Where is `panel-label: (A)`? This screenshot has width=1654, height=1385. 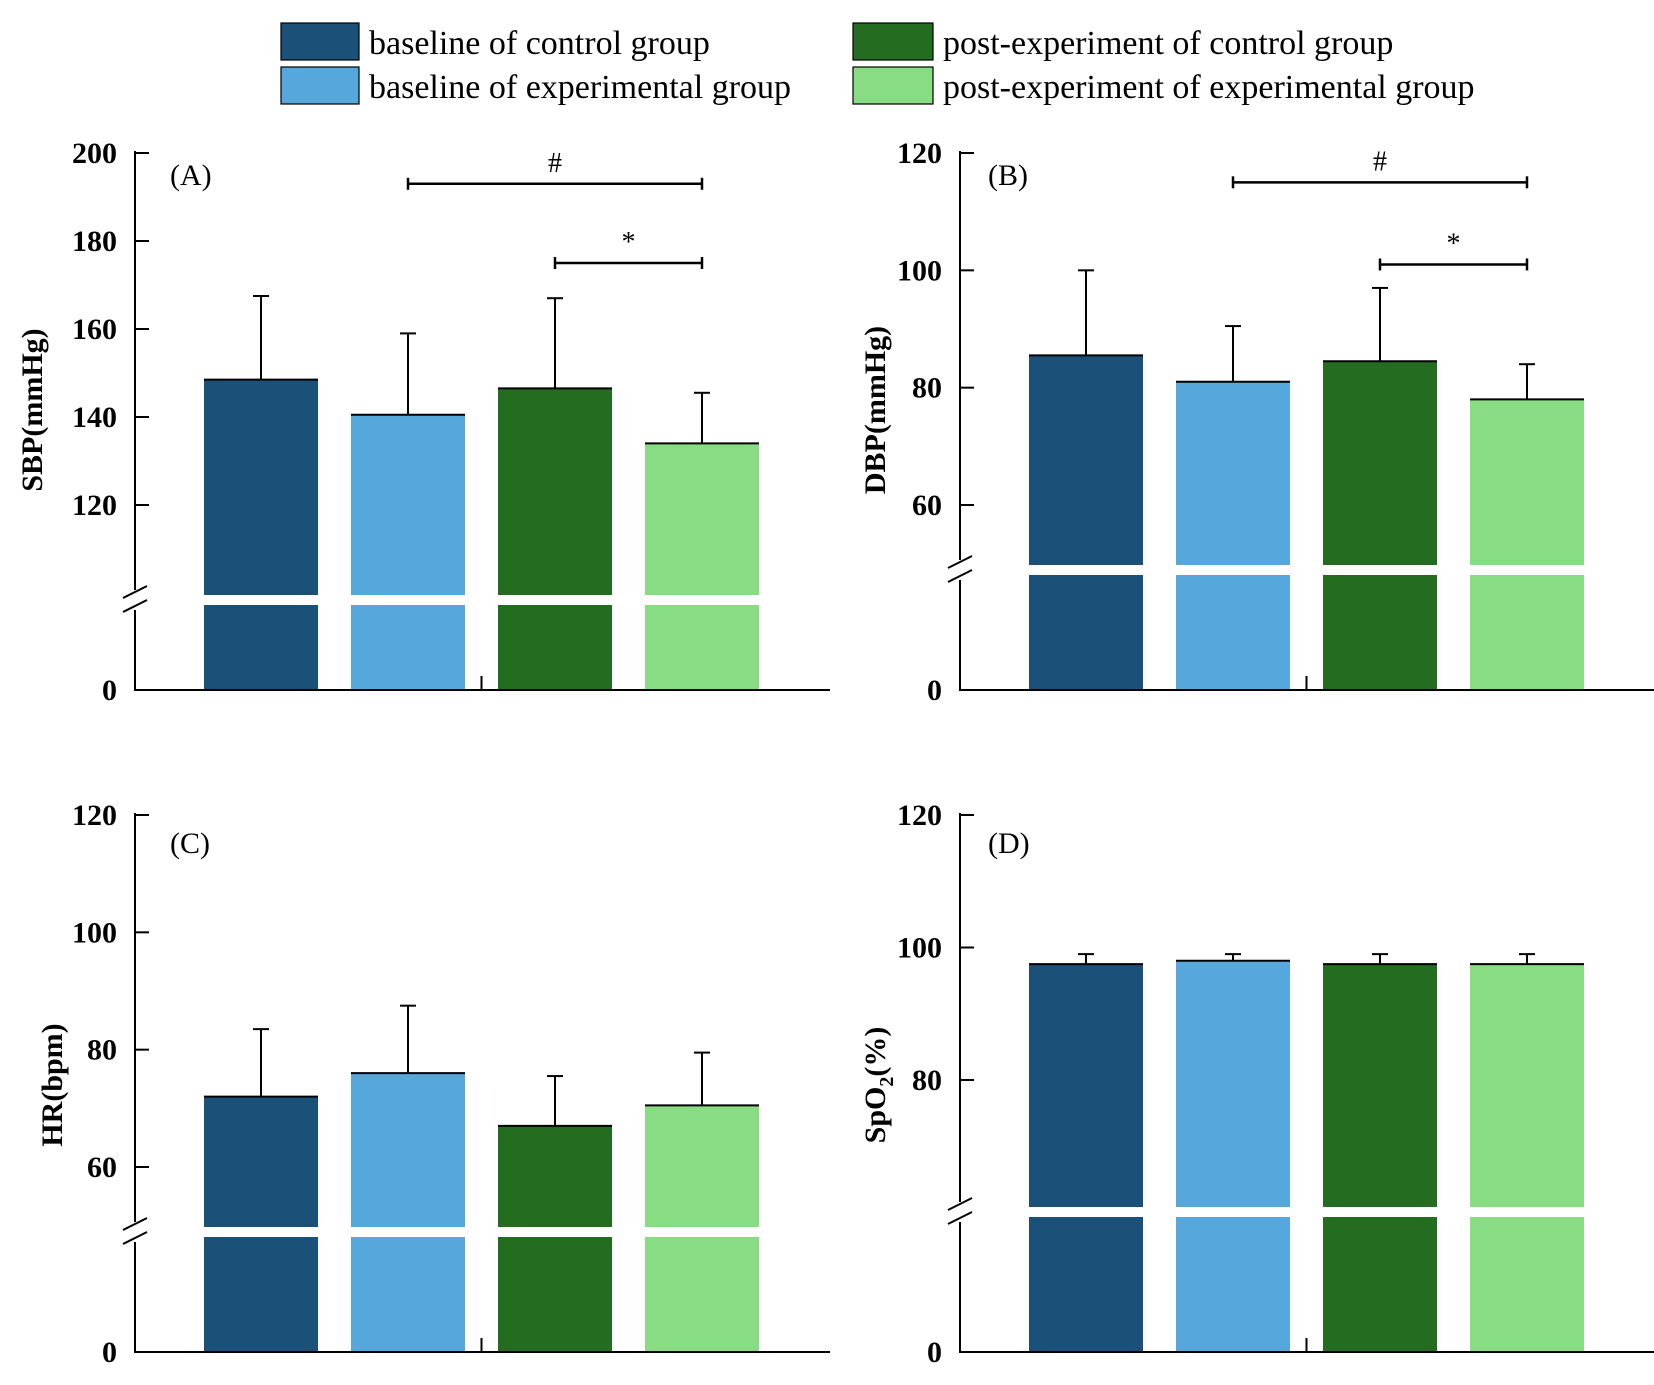
panel-label: (A) is located at coordinates (191, 175).